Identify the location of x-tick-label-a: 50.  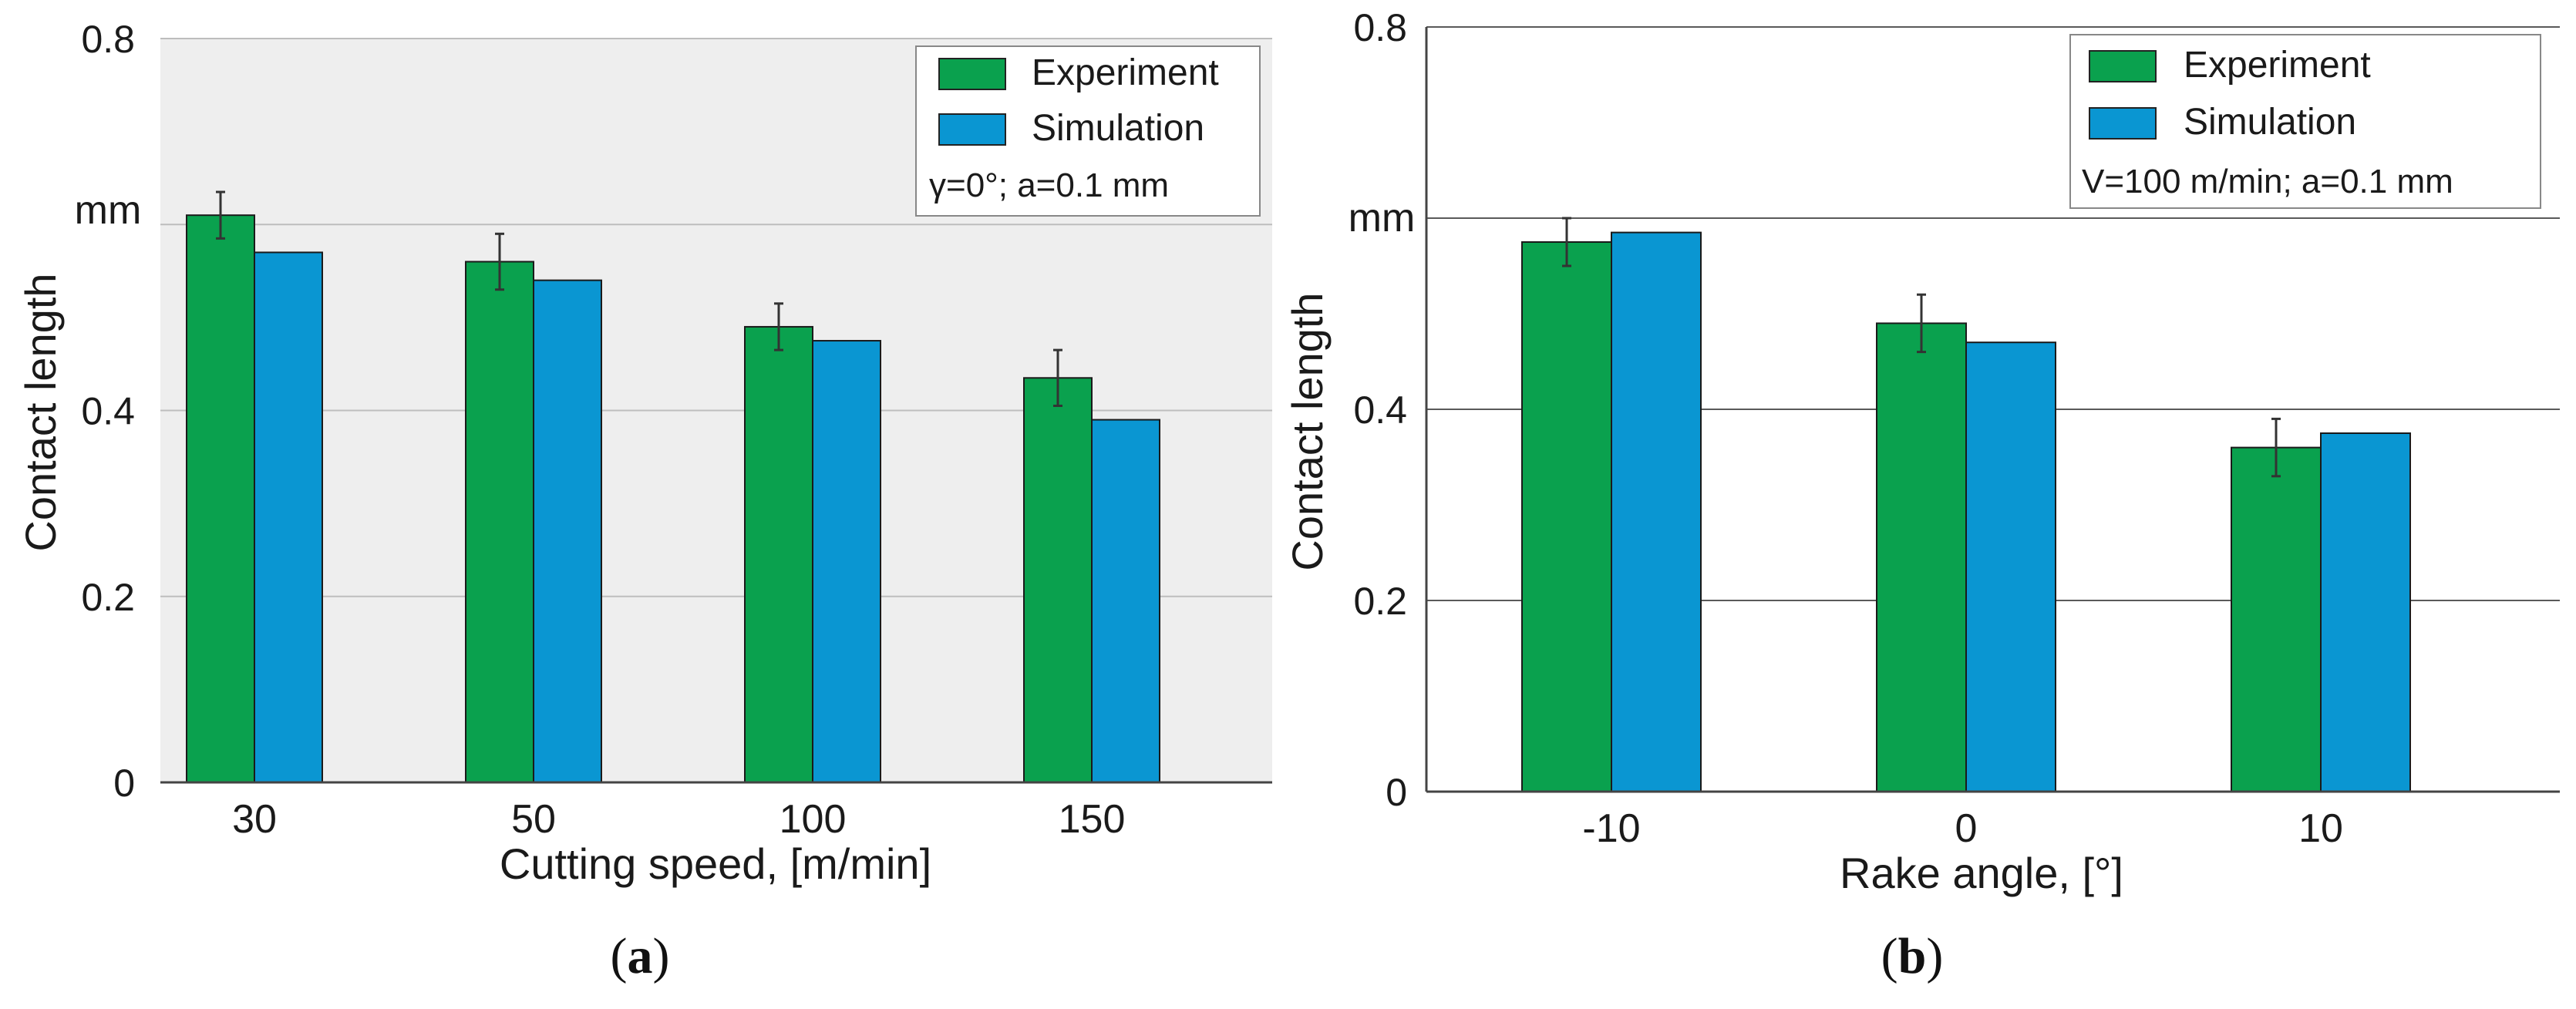
(533, 819).